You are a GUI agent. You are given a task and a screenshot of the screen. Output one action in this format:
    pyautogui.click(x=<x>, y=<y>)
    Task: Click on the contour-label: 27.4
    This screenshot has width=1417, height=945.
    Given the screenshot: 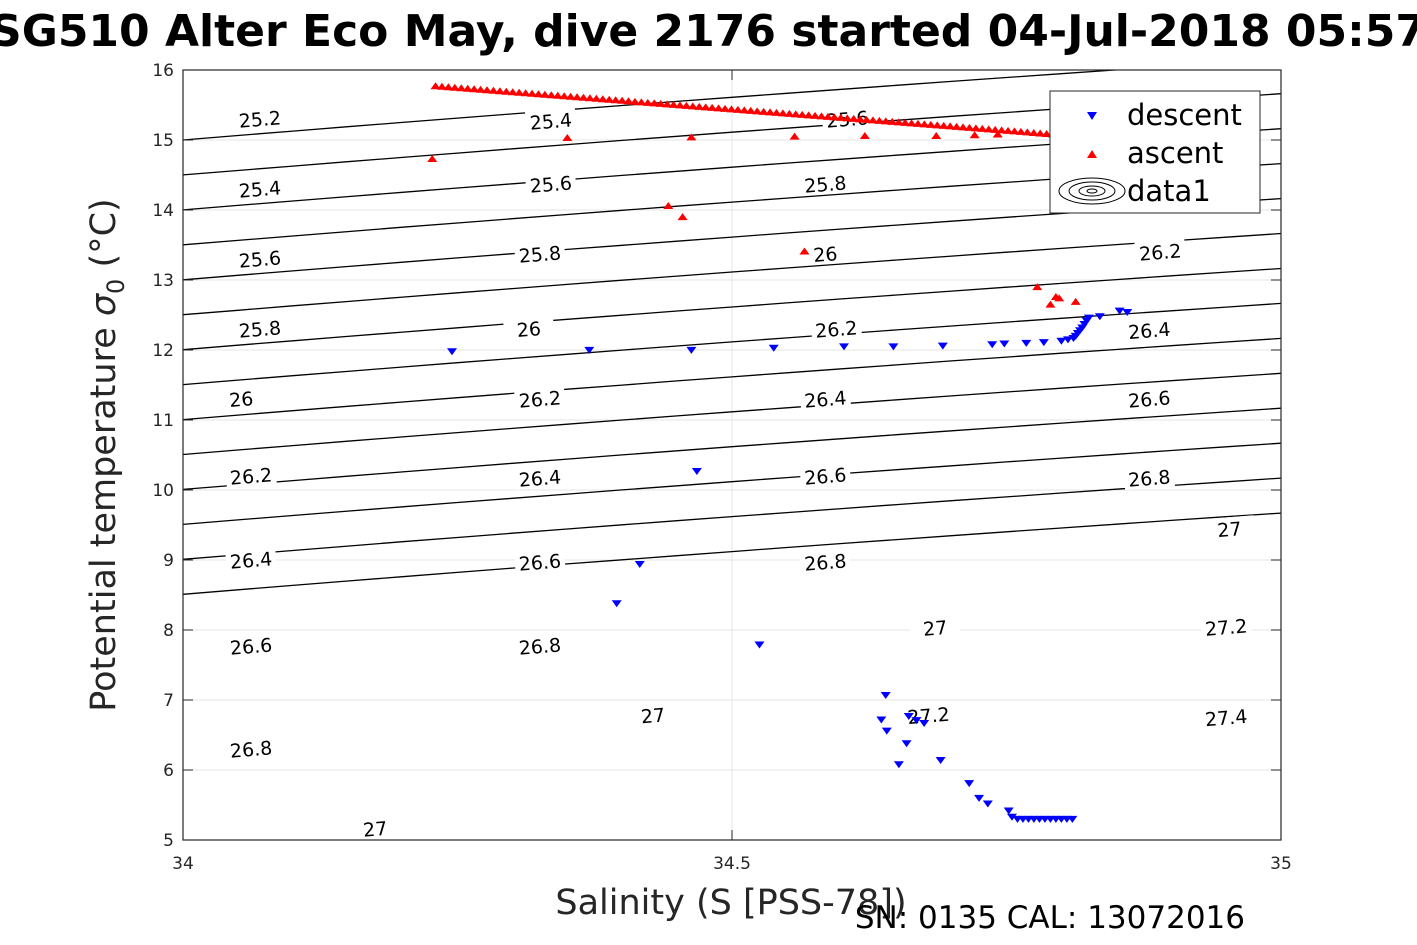 What is the action you would take?
    pyautogui.click(x=1226, y=718)
    